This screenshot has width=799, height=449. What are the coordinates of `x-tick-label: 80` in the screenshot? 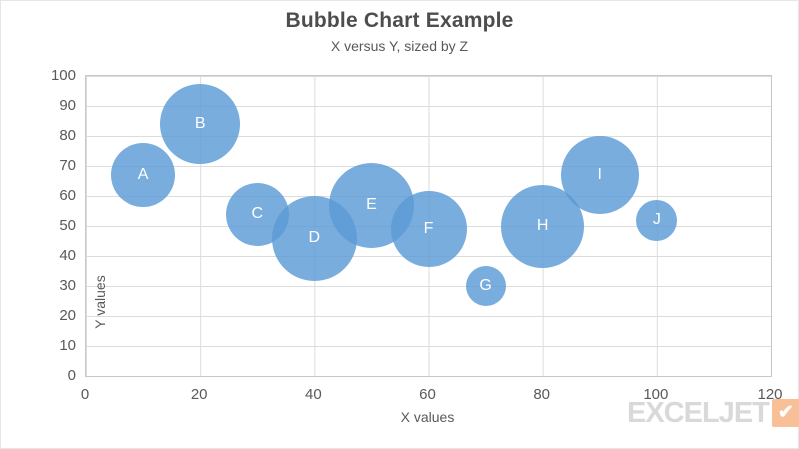 It's located at (541, 394).